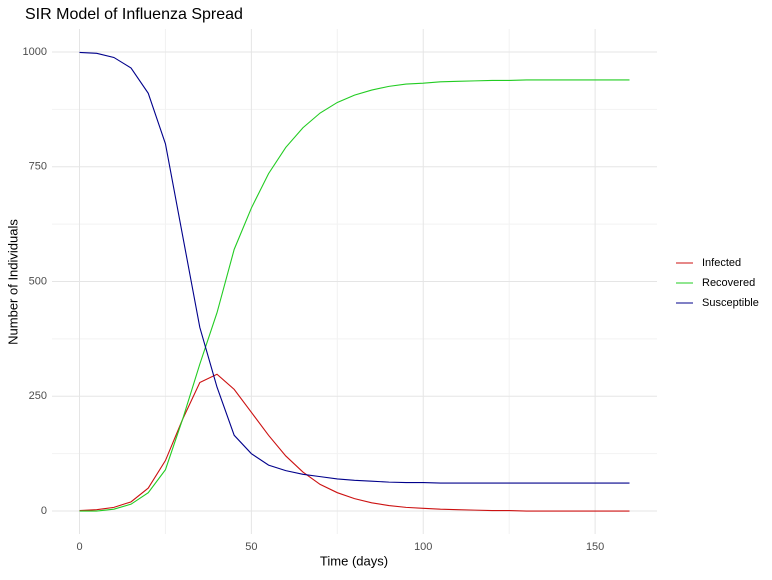 Image resolution: width=772 pixels, height=580 pixels. I want to click on chart-title: SIR Model of Influenza Spread, so click(134, 14).